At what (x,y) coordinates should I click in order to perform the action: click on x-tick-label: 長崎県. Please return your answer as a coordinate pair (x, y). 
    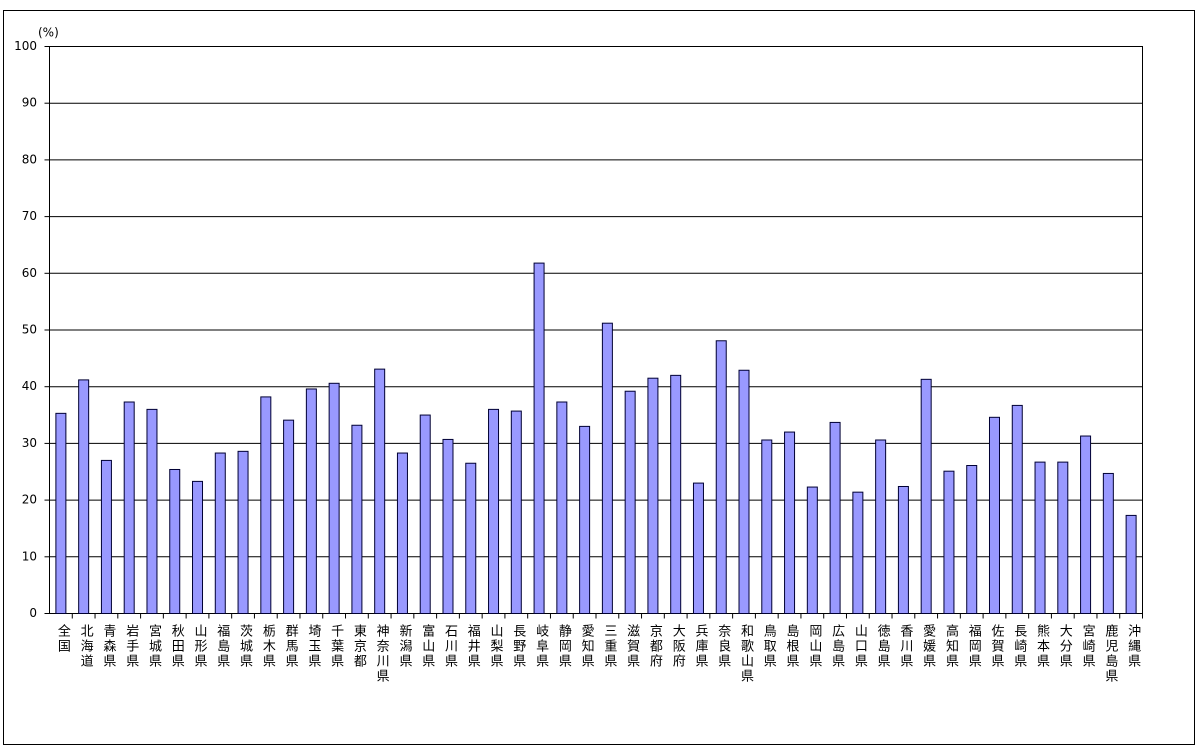
    Looking at the image, I should click on (1019, 646).